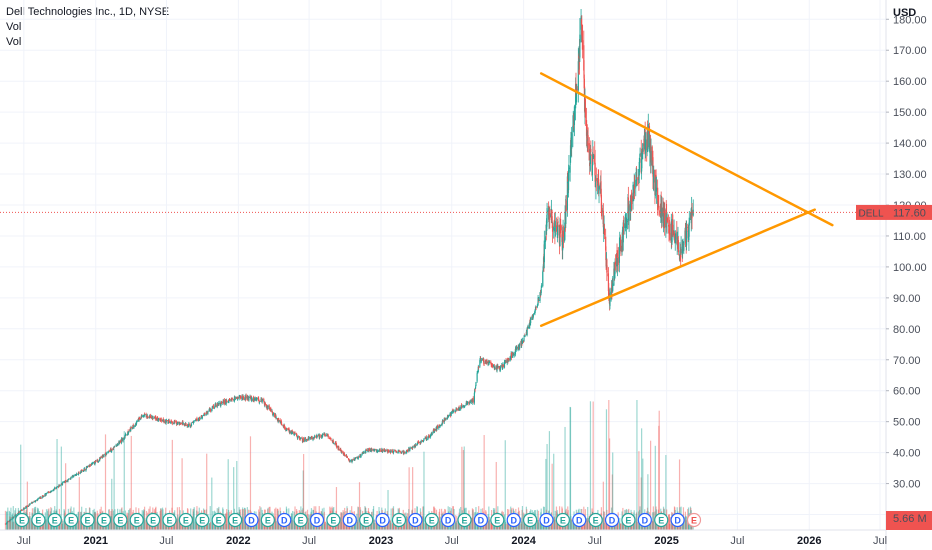 The width and height of the screenshot is (932, 550). I want to click on legend-volume: Vol, so click(14, 27).